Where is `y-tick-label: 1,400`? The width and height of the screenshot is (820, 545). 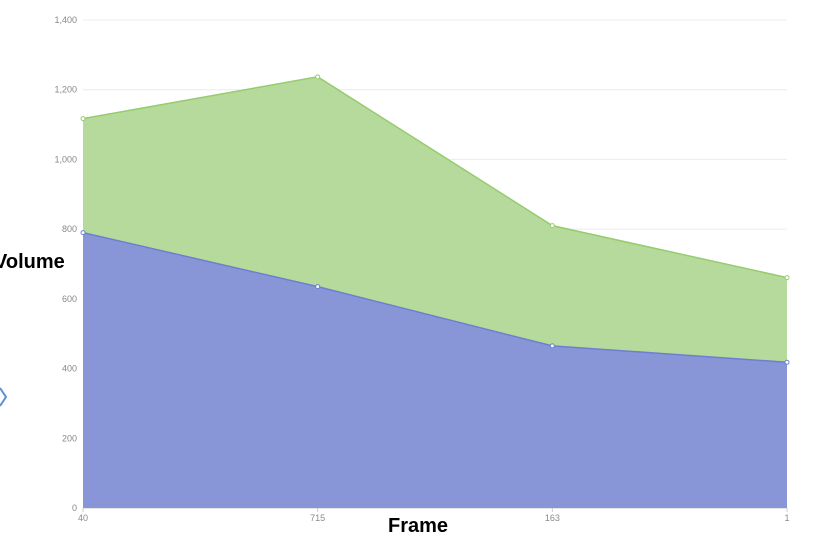 y-tick-label: 1,400 is located at coordinates (65, 20).